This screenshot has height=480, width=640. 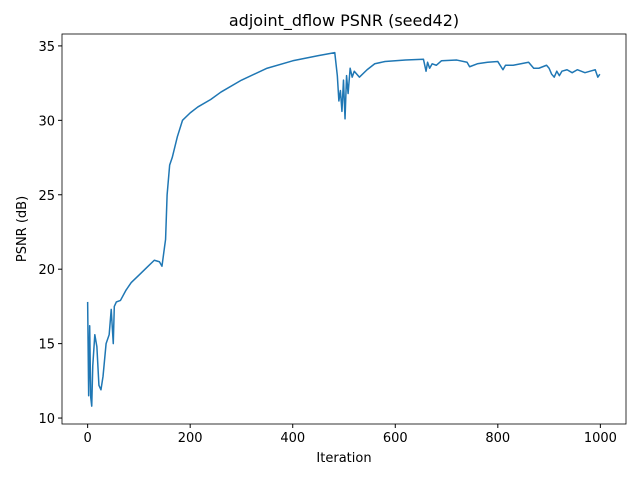 What do you see at coordinates (46, 121) in the screenshot?
I see `y-tick-label: 30` at bounding box center [46, 121].